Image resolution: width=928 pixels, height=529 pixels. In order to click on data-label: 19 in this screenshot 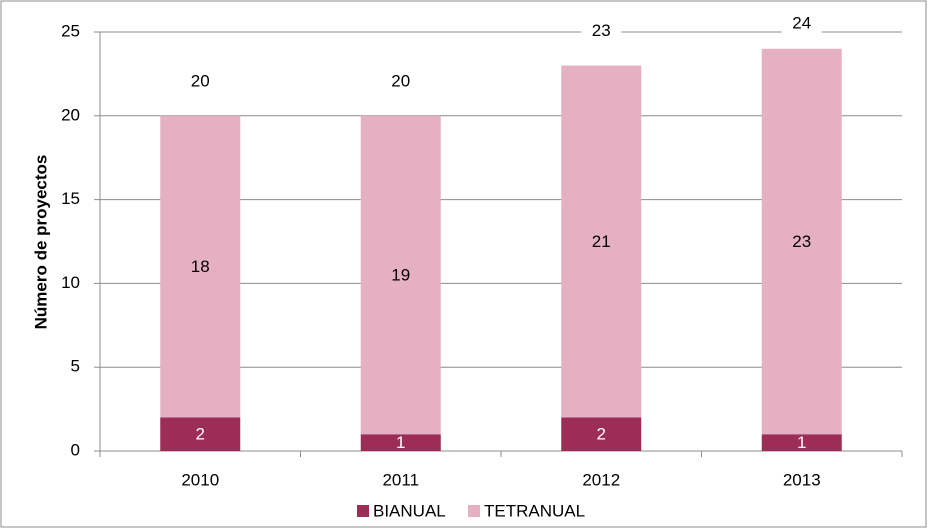, I will do `click(400, 275)`.